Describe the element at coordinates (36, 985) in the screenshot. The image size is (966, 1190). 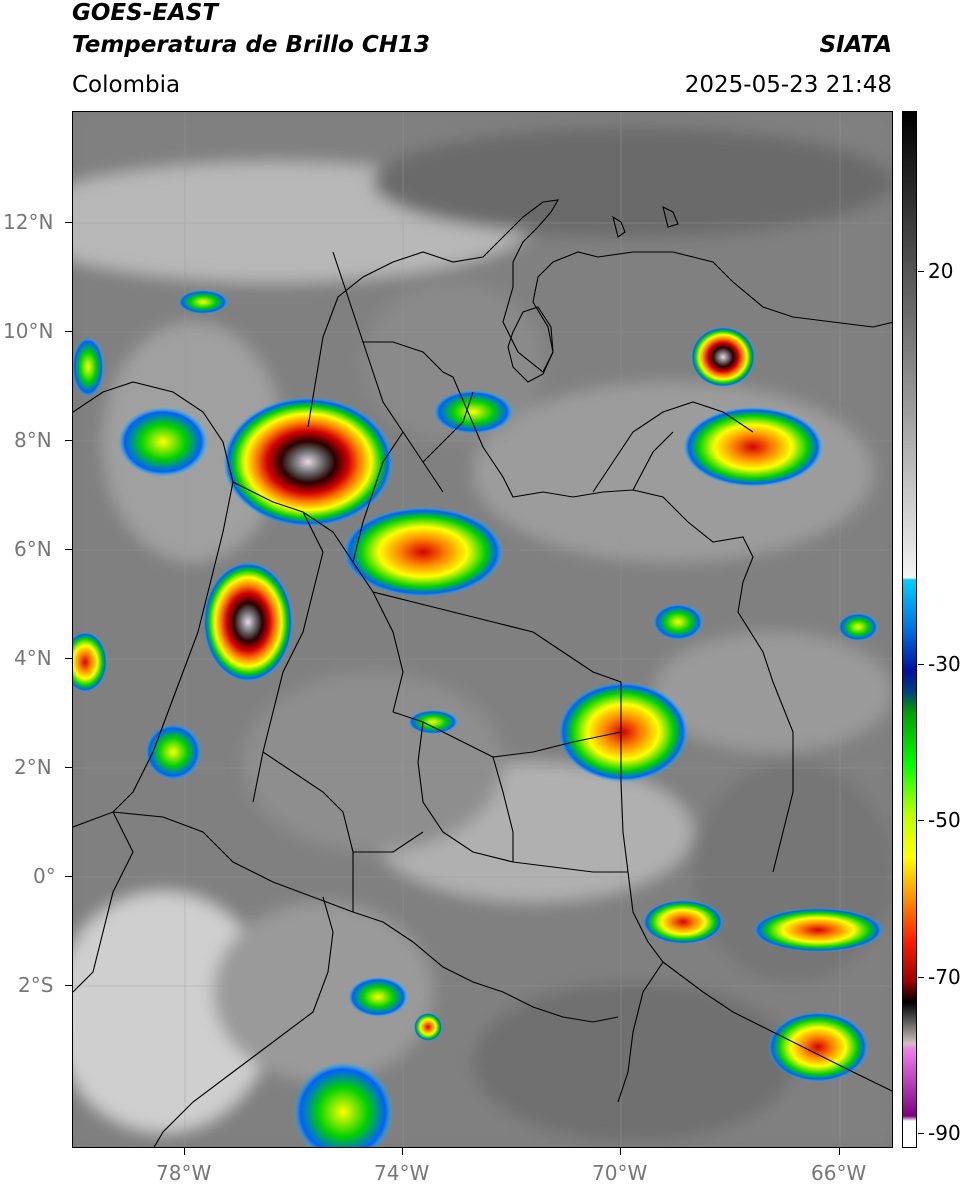
I see `lat-label-2S: 2°S` at that location.